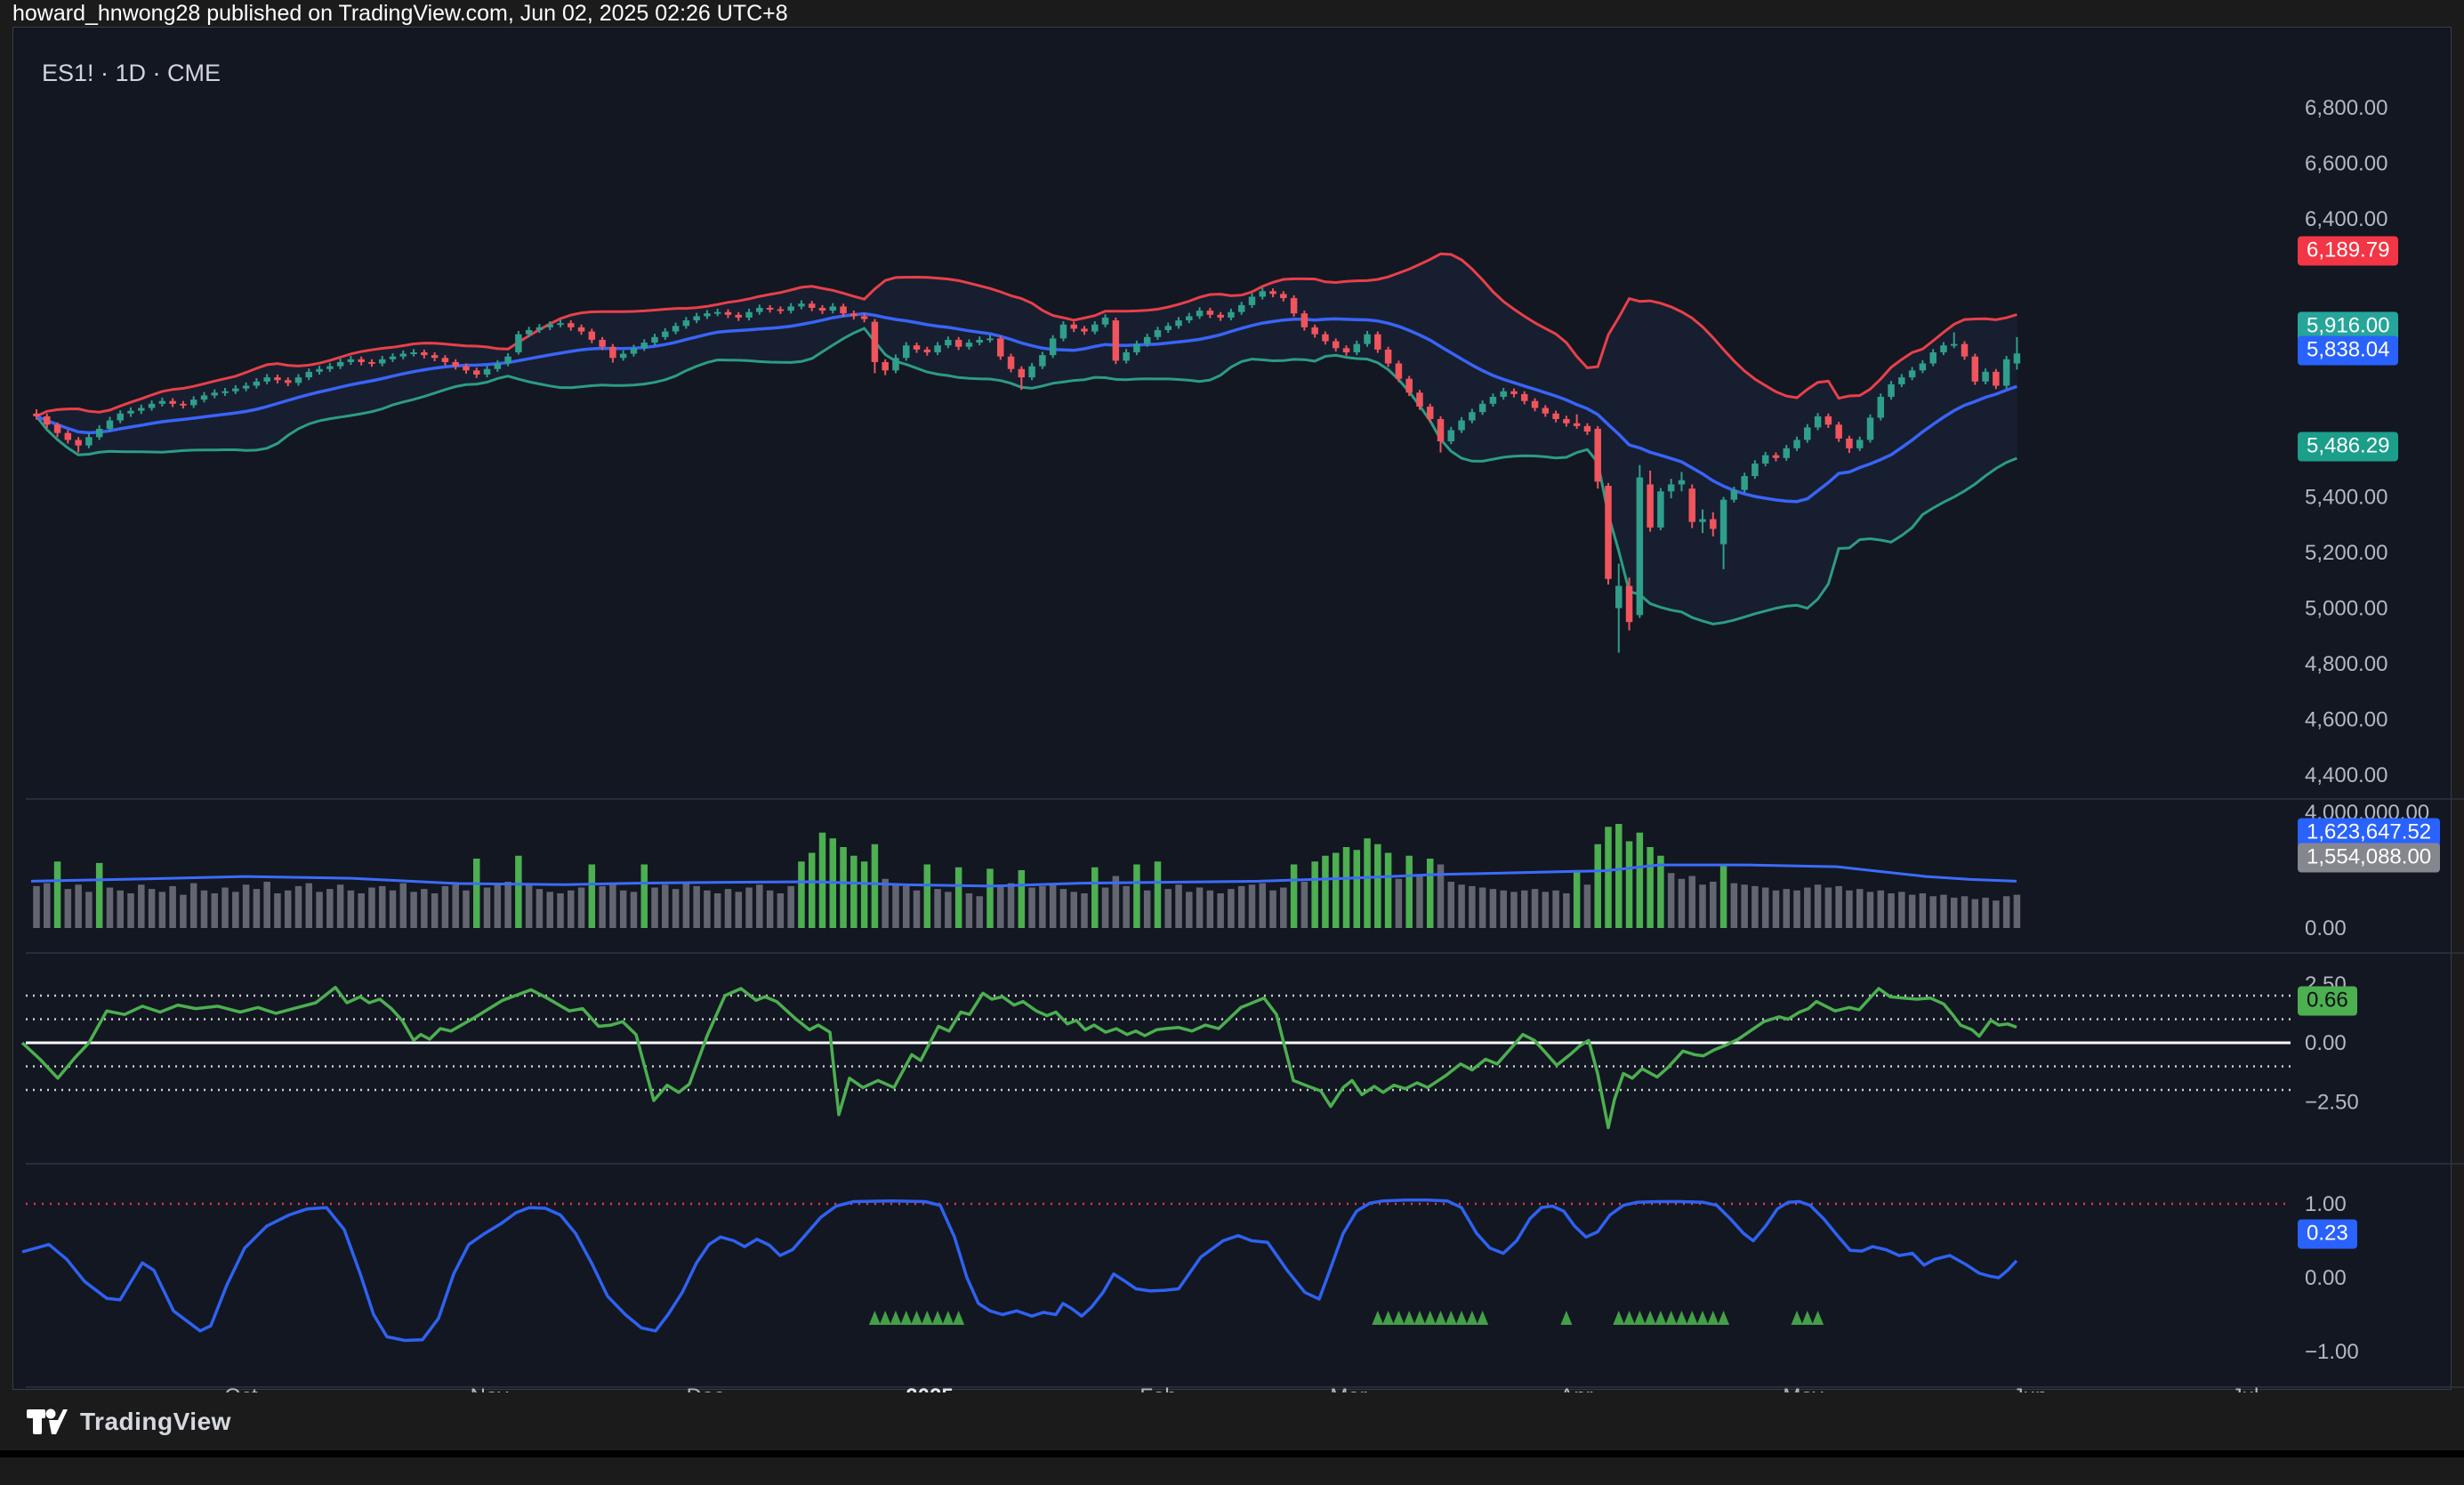 The image size is (2464, 1485). What do you see at coordinates (2347, 553) in the screenshot?
I see `price-axis-tick: 5,200.00` at bounding box center [2347, 553].